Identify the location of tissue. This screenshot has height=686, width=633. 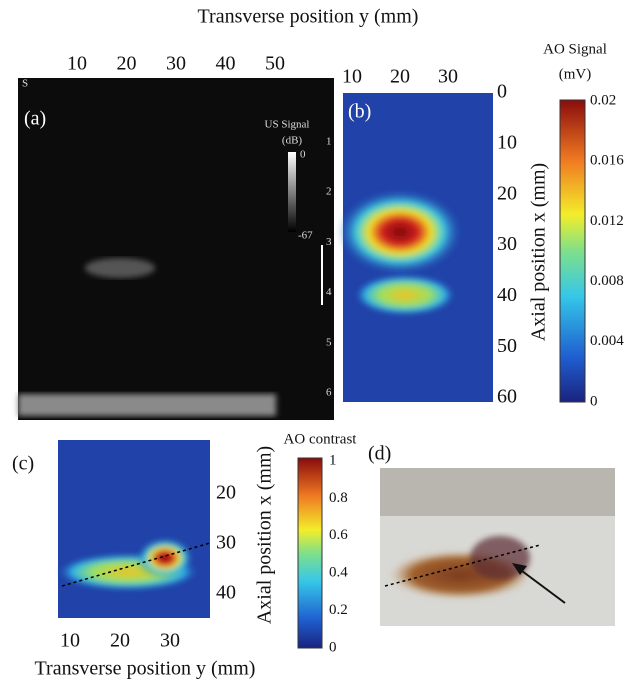
(500, 558).